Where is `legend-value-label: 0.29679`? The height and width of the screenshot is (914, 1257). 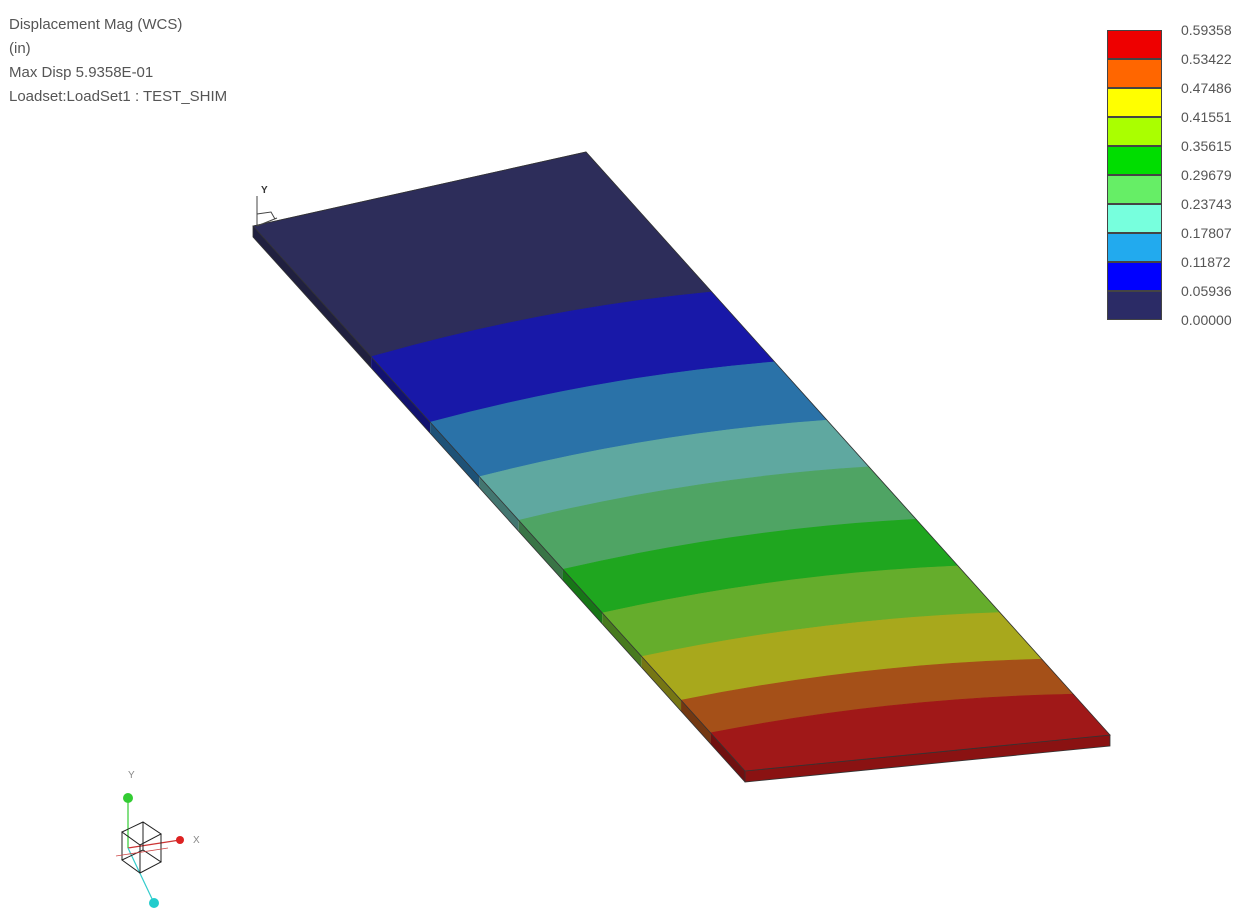
legend-value-label: 0.29679 is located at coordinates (1206, 175).